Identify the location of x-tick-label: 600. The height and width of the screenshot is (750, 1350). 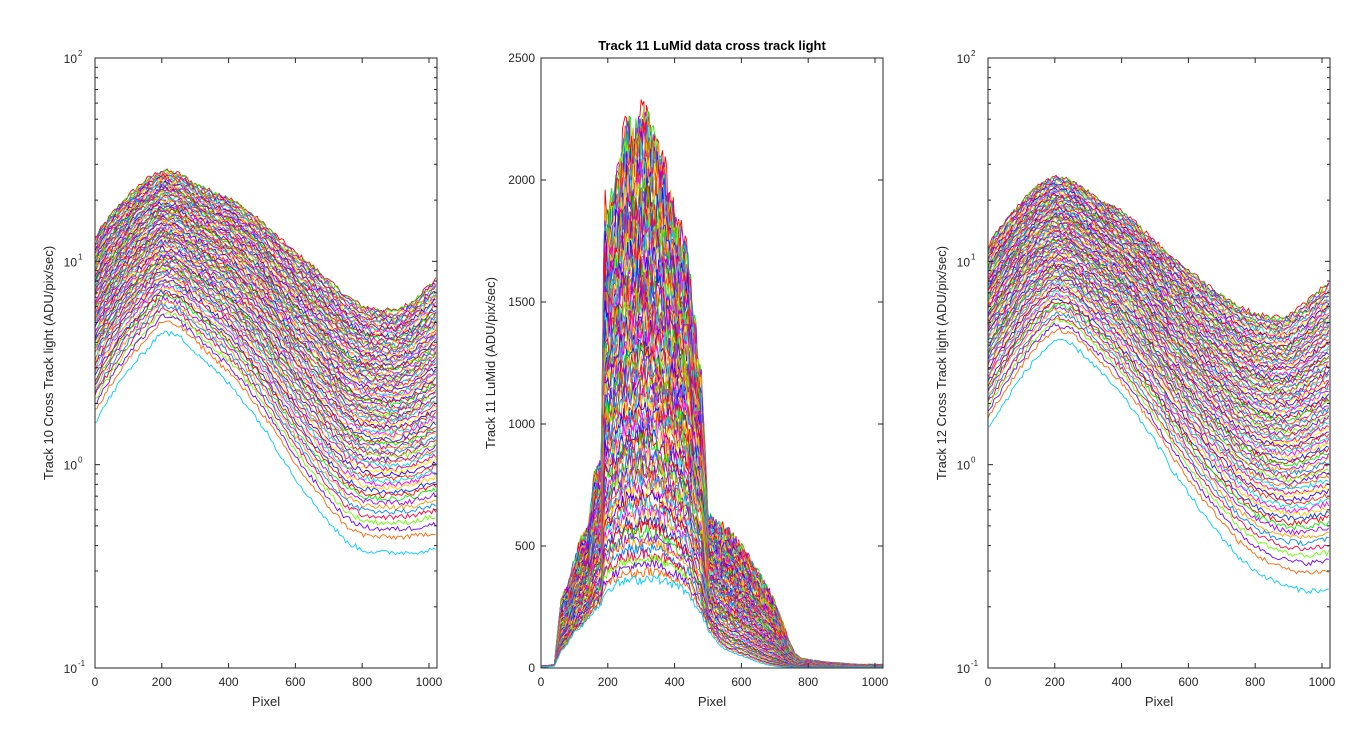
(1188, 682).